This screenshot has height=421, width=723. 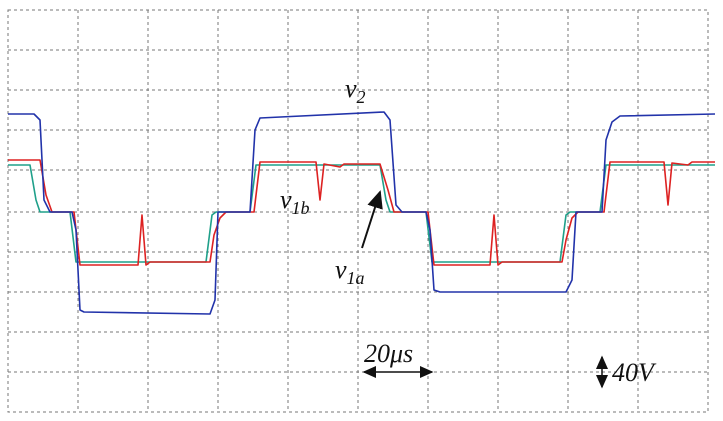 I want to click on label-v1a-main: v, so click(x=341, y=269).